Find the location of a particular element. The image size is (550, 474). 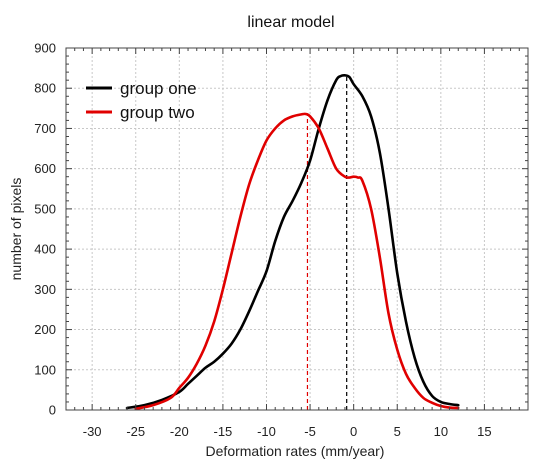

x-tick-label: 5 is located at coordinates (397, 431).